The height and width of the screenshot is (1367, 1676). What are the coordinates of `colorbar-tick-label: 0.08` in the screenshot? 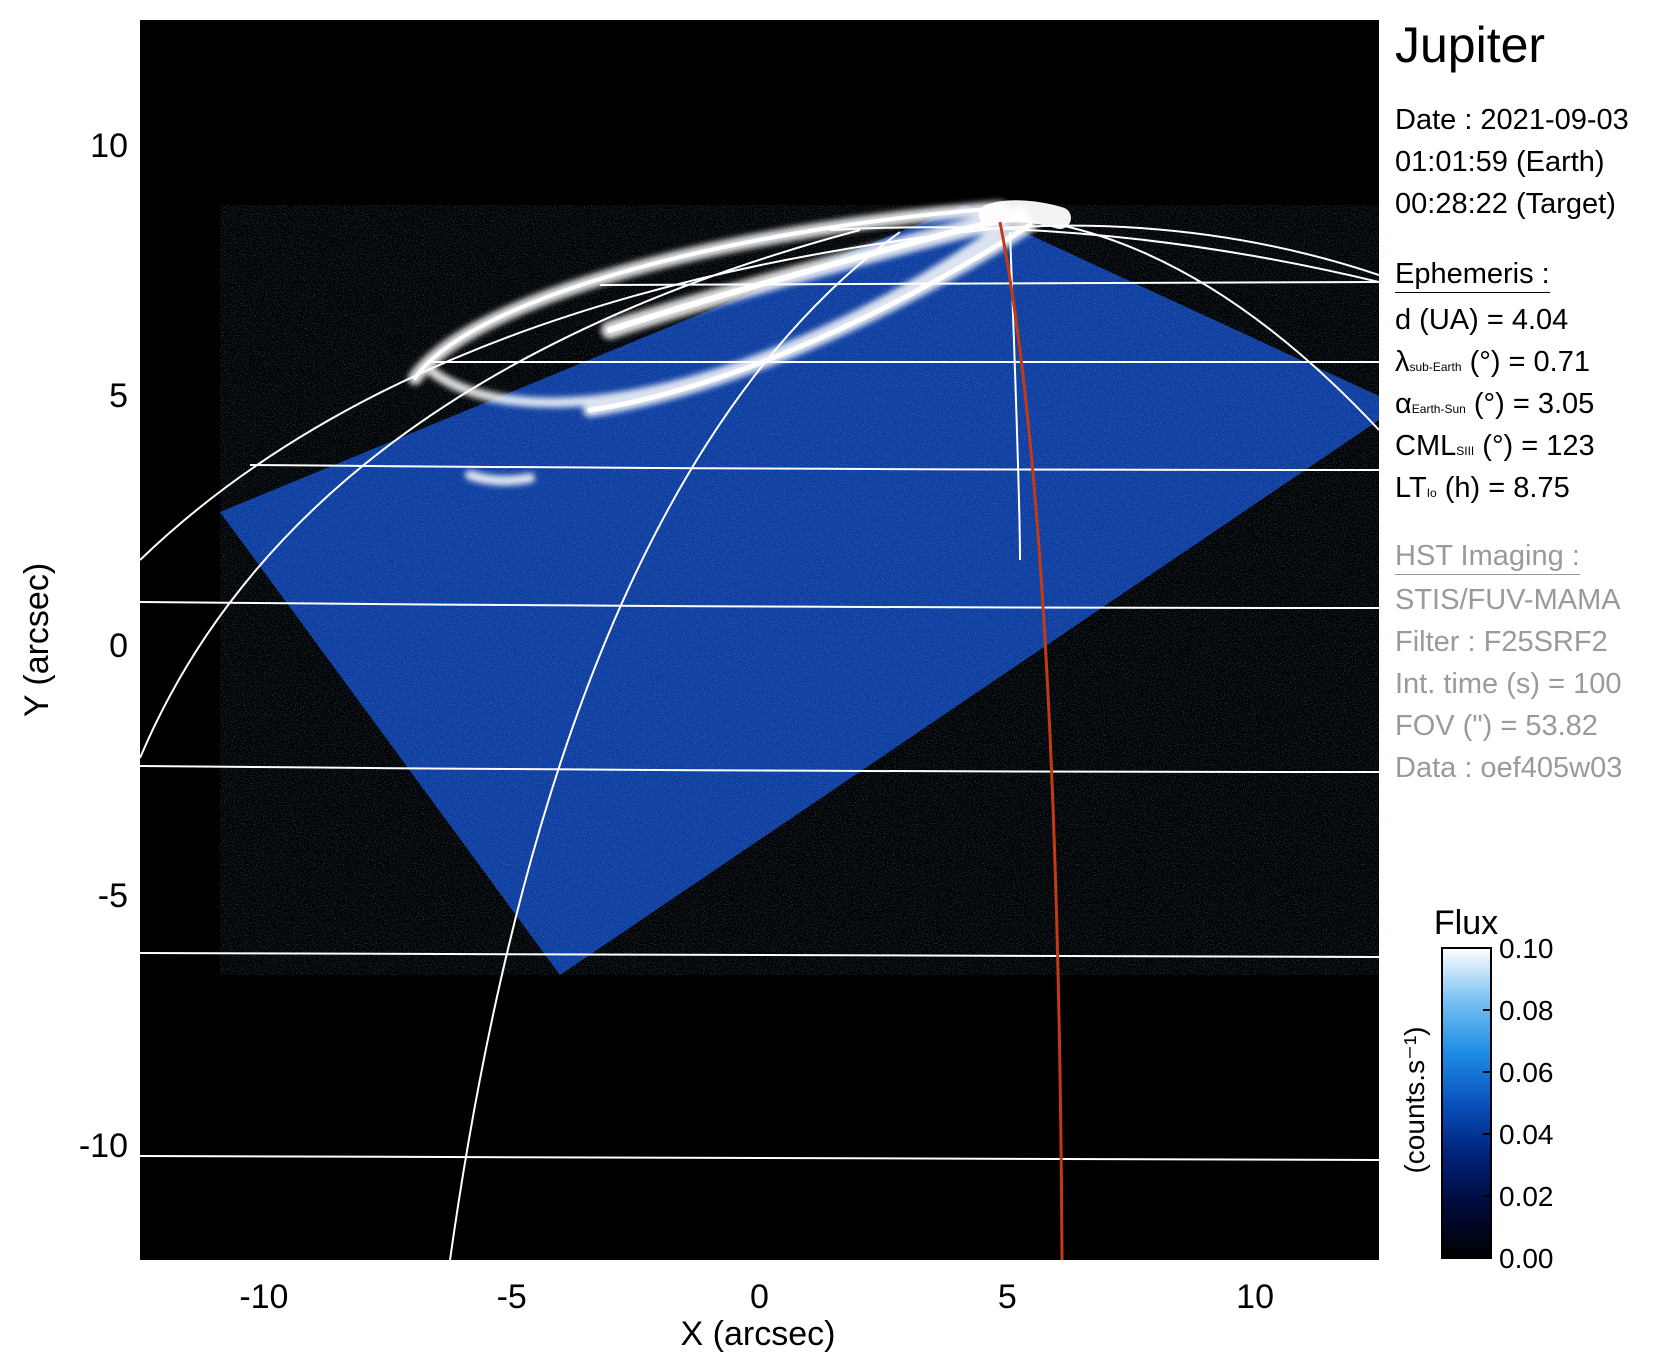 It's located at (1526, 1010).